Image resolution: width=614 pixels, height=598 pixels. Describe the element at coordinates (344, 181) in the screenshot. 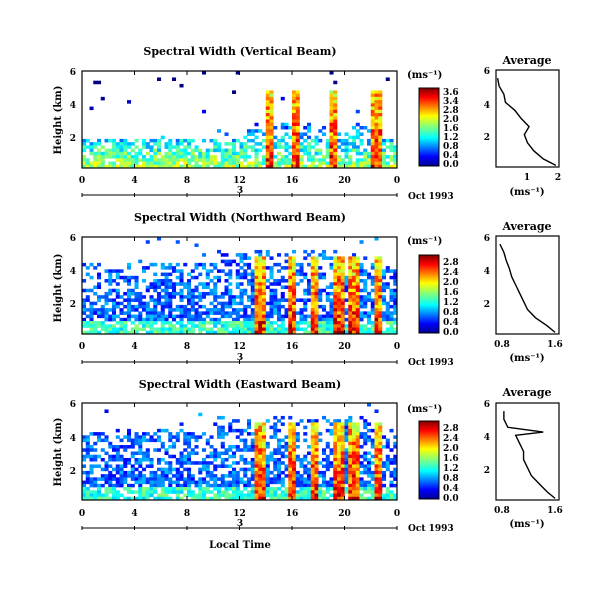

I see `x-tick-label: 20` at that location.